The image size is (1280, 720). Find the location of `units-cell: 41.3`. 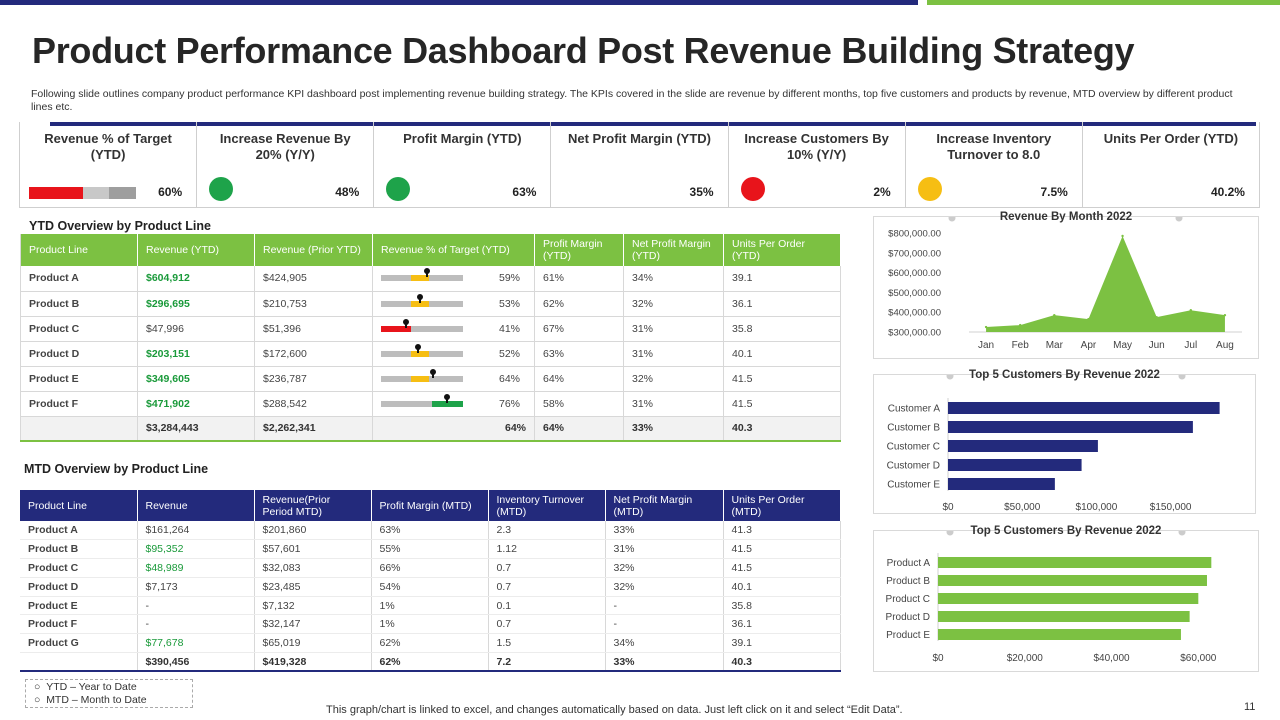

units-cell: 41.3 is located at coordinates (782, 531).